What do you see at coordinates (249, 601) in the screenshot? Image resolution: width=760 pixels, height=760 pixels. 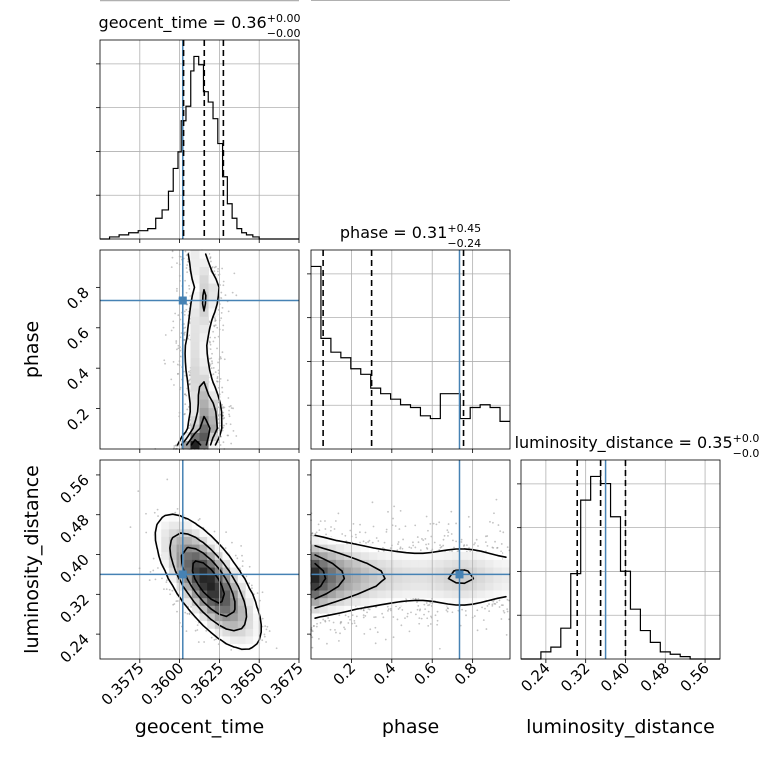 I see `density-panel-geocent_time-vs-luminosity_distance-density-cell` at bounding box center [249, 601].